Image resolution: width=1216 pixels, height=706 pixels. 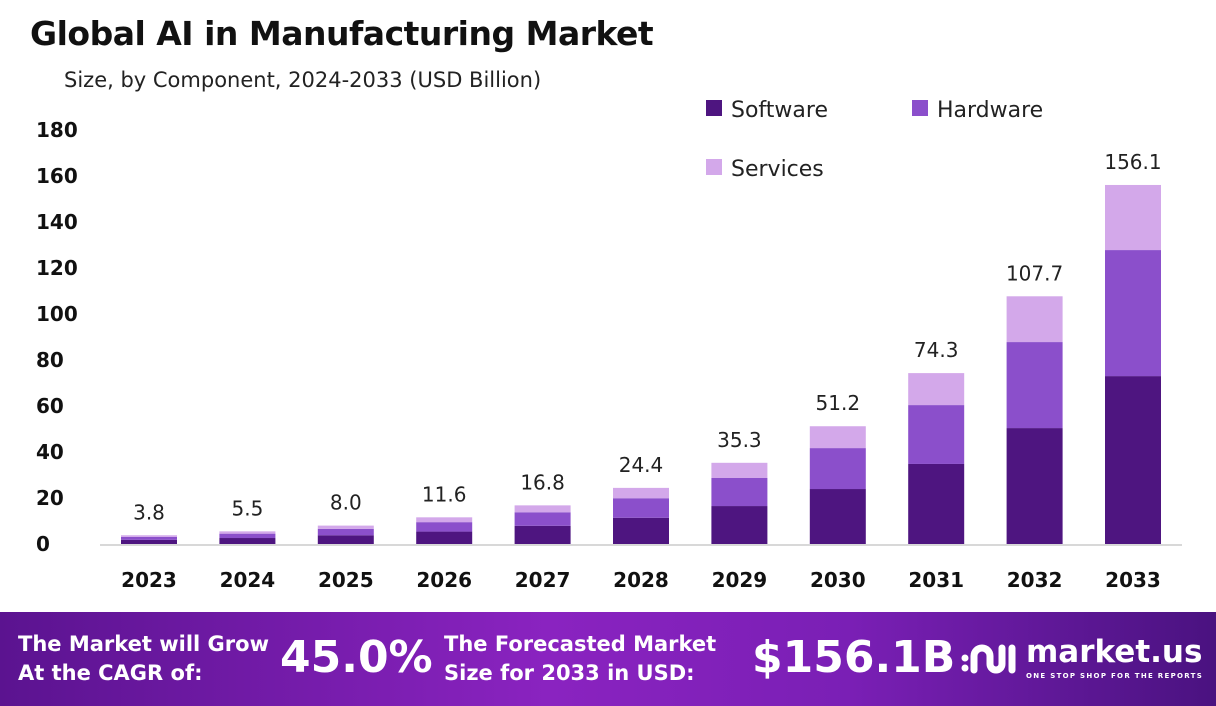 I want to click on y-tick-label: 140, so click(x=57, y=222).